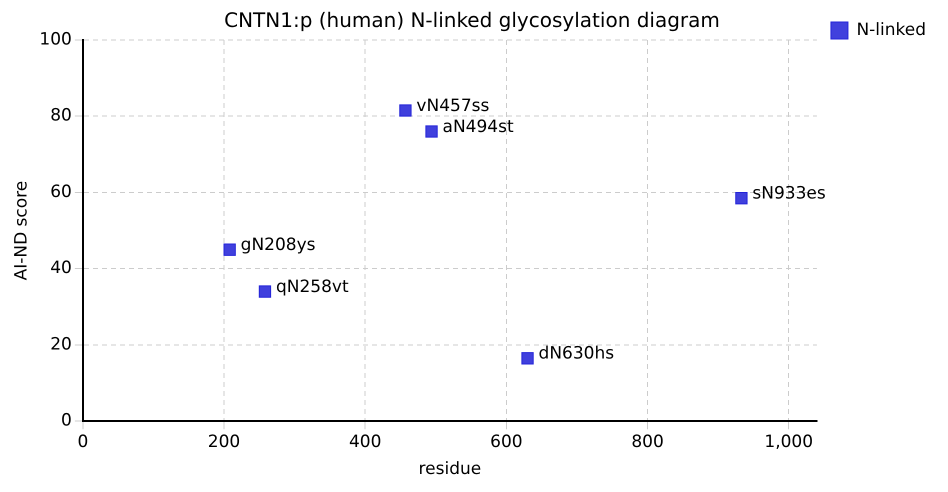 This screenshot has height=492, width=948. What do you see at coordinates (61, 268) in the screenshot?
I see `y-tick-label: 40` at bounding box center [61, 268].